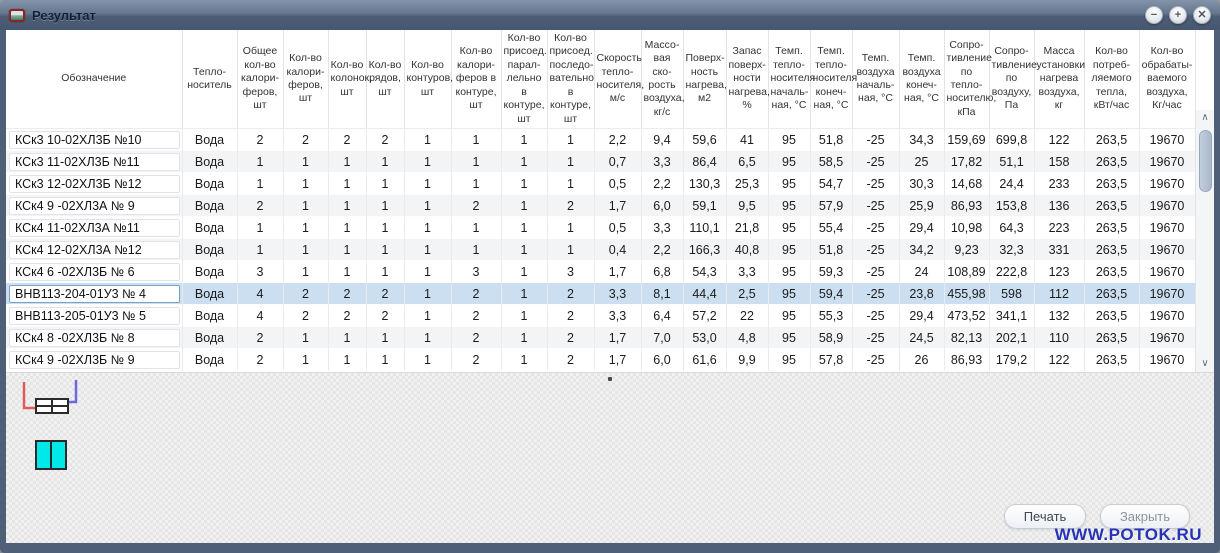 This screenshot has height=553, width=1220. I want to click on table-cell: 32,3, so click(1012, 249).